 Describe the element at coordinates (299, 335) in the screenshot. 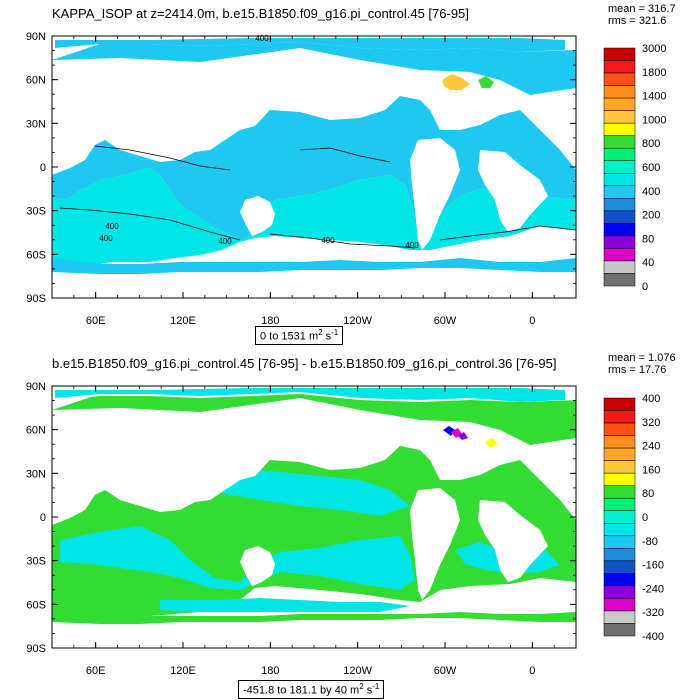

I see `range-box-top: 0 to 1531 m2 s-1` at that location.